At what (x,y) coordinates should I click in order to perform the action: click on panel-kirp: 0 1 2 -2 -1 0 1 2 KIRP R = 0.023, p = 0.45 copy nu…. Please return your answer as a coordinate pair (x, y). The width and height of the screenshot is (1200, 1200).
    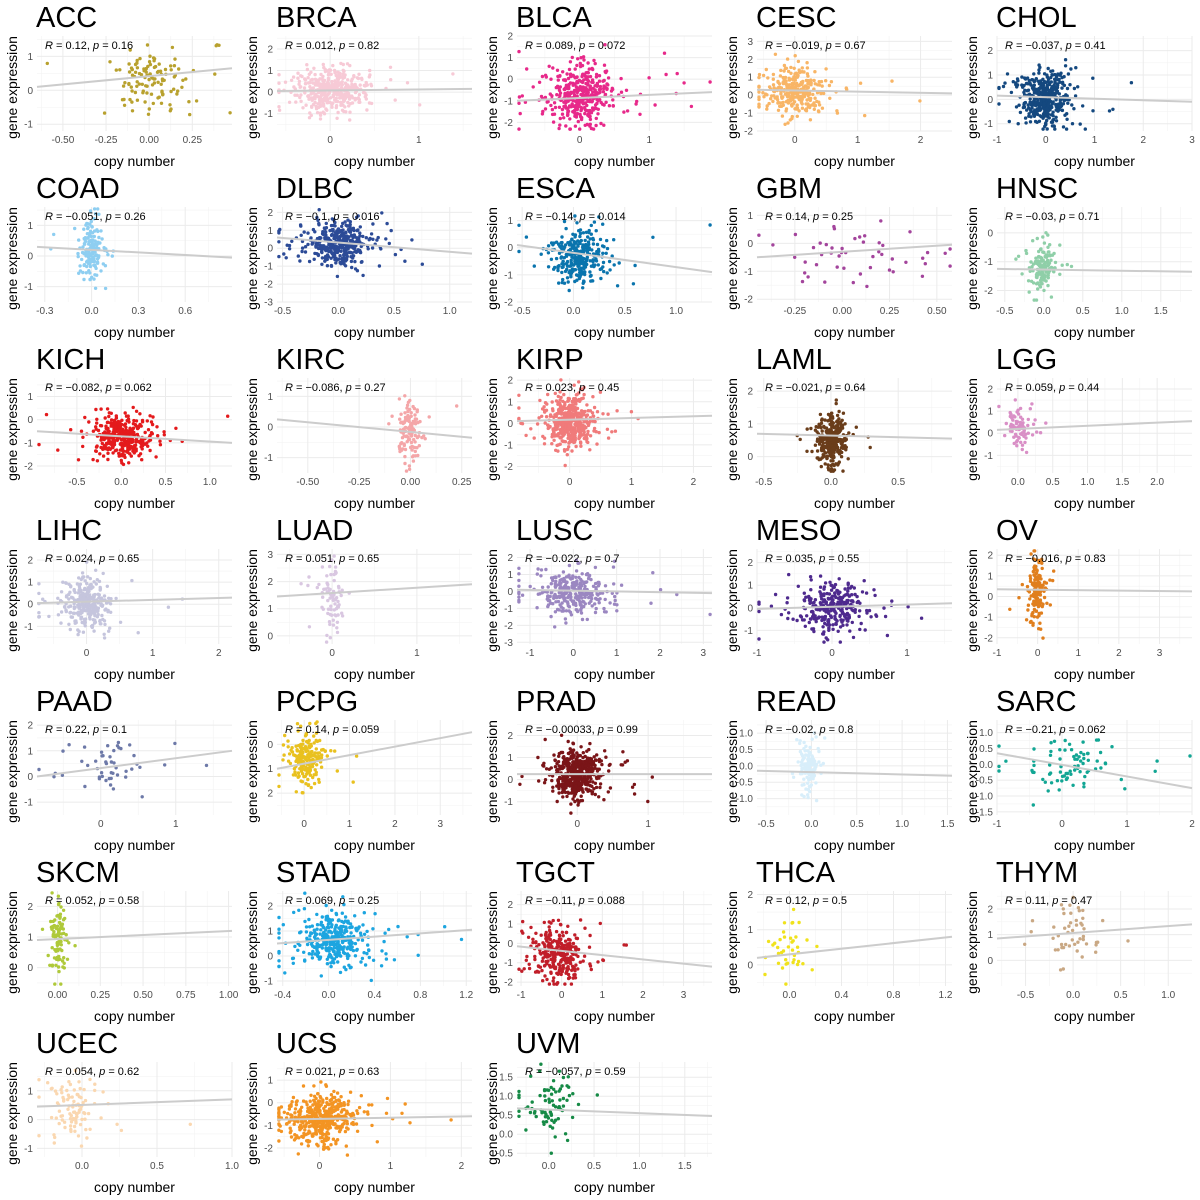
    Looking at the image, I should click on (600, 427).